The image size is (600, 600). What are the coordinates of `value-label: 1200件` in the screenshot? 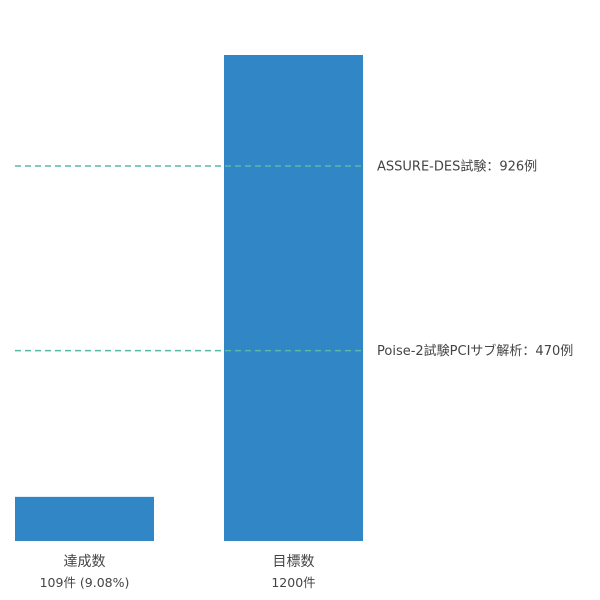 It's located at (293, 582).